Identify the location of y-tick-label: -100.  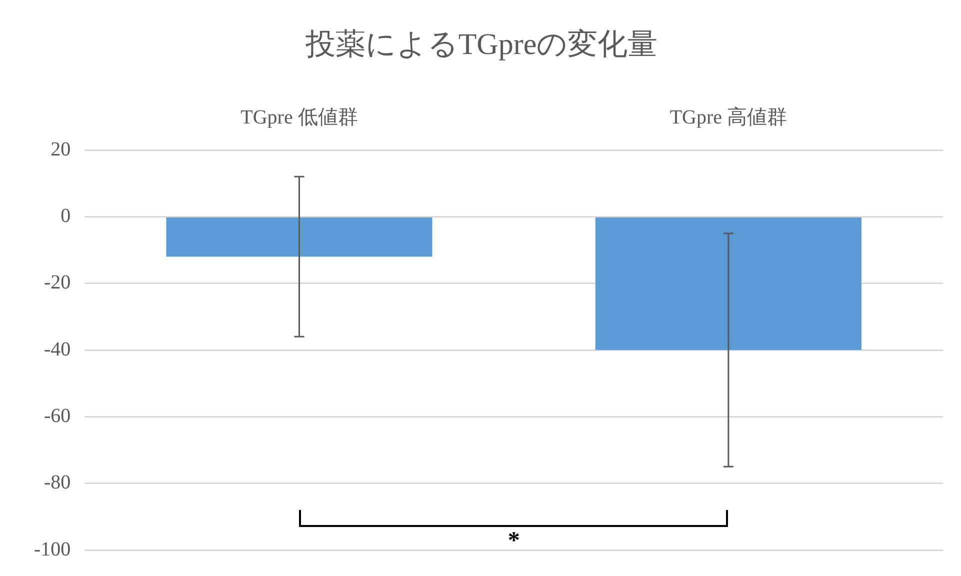
(52, 549).